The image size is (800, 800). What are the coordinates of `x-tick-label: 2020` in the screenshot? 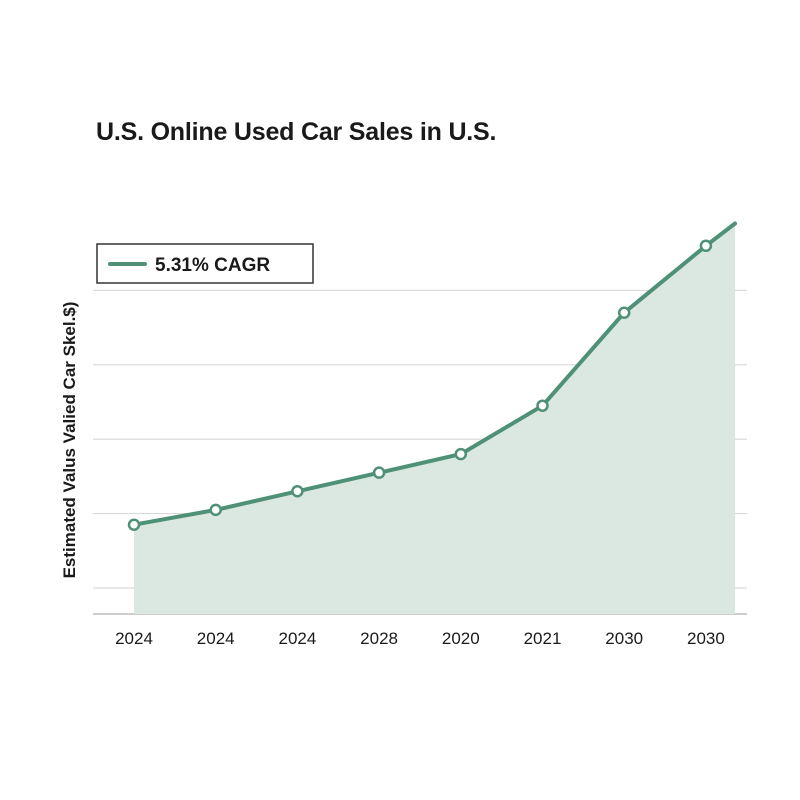 It's located at (461, 638).